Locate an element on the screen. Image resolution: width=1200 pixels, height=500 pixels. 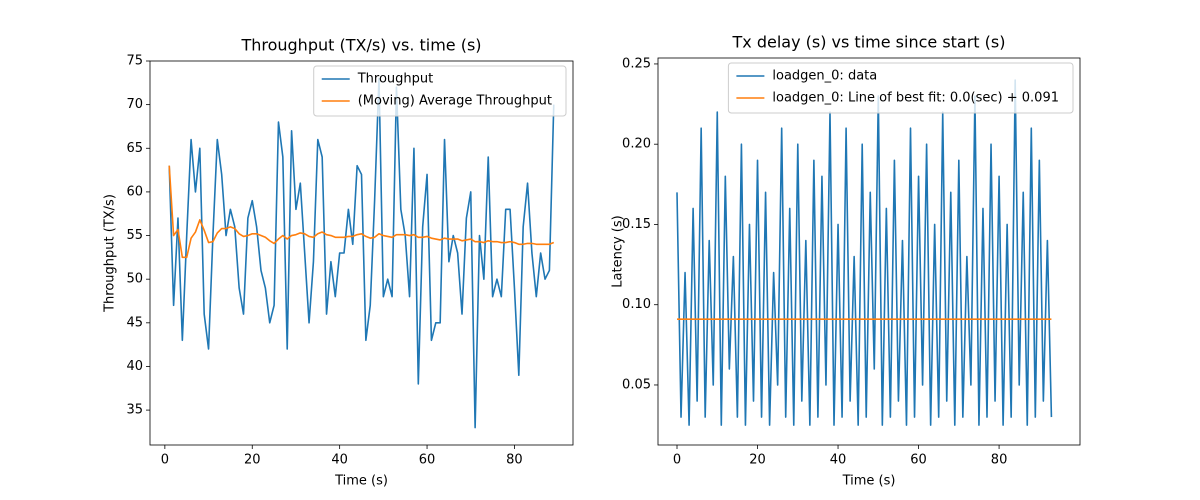
y-tick-label: 45 is located at coordinates (134, 322).